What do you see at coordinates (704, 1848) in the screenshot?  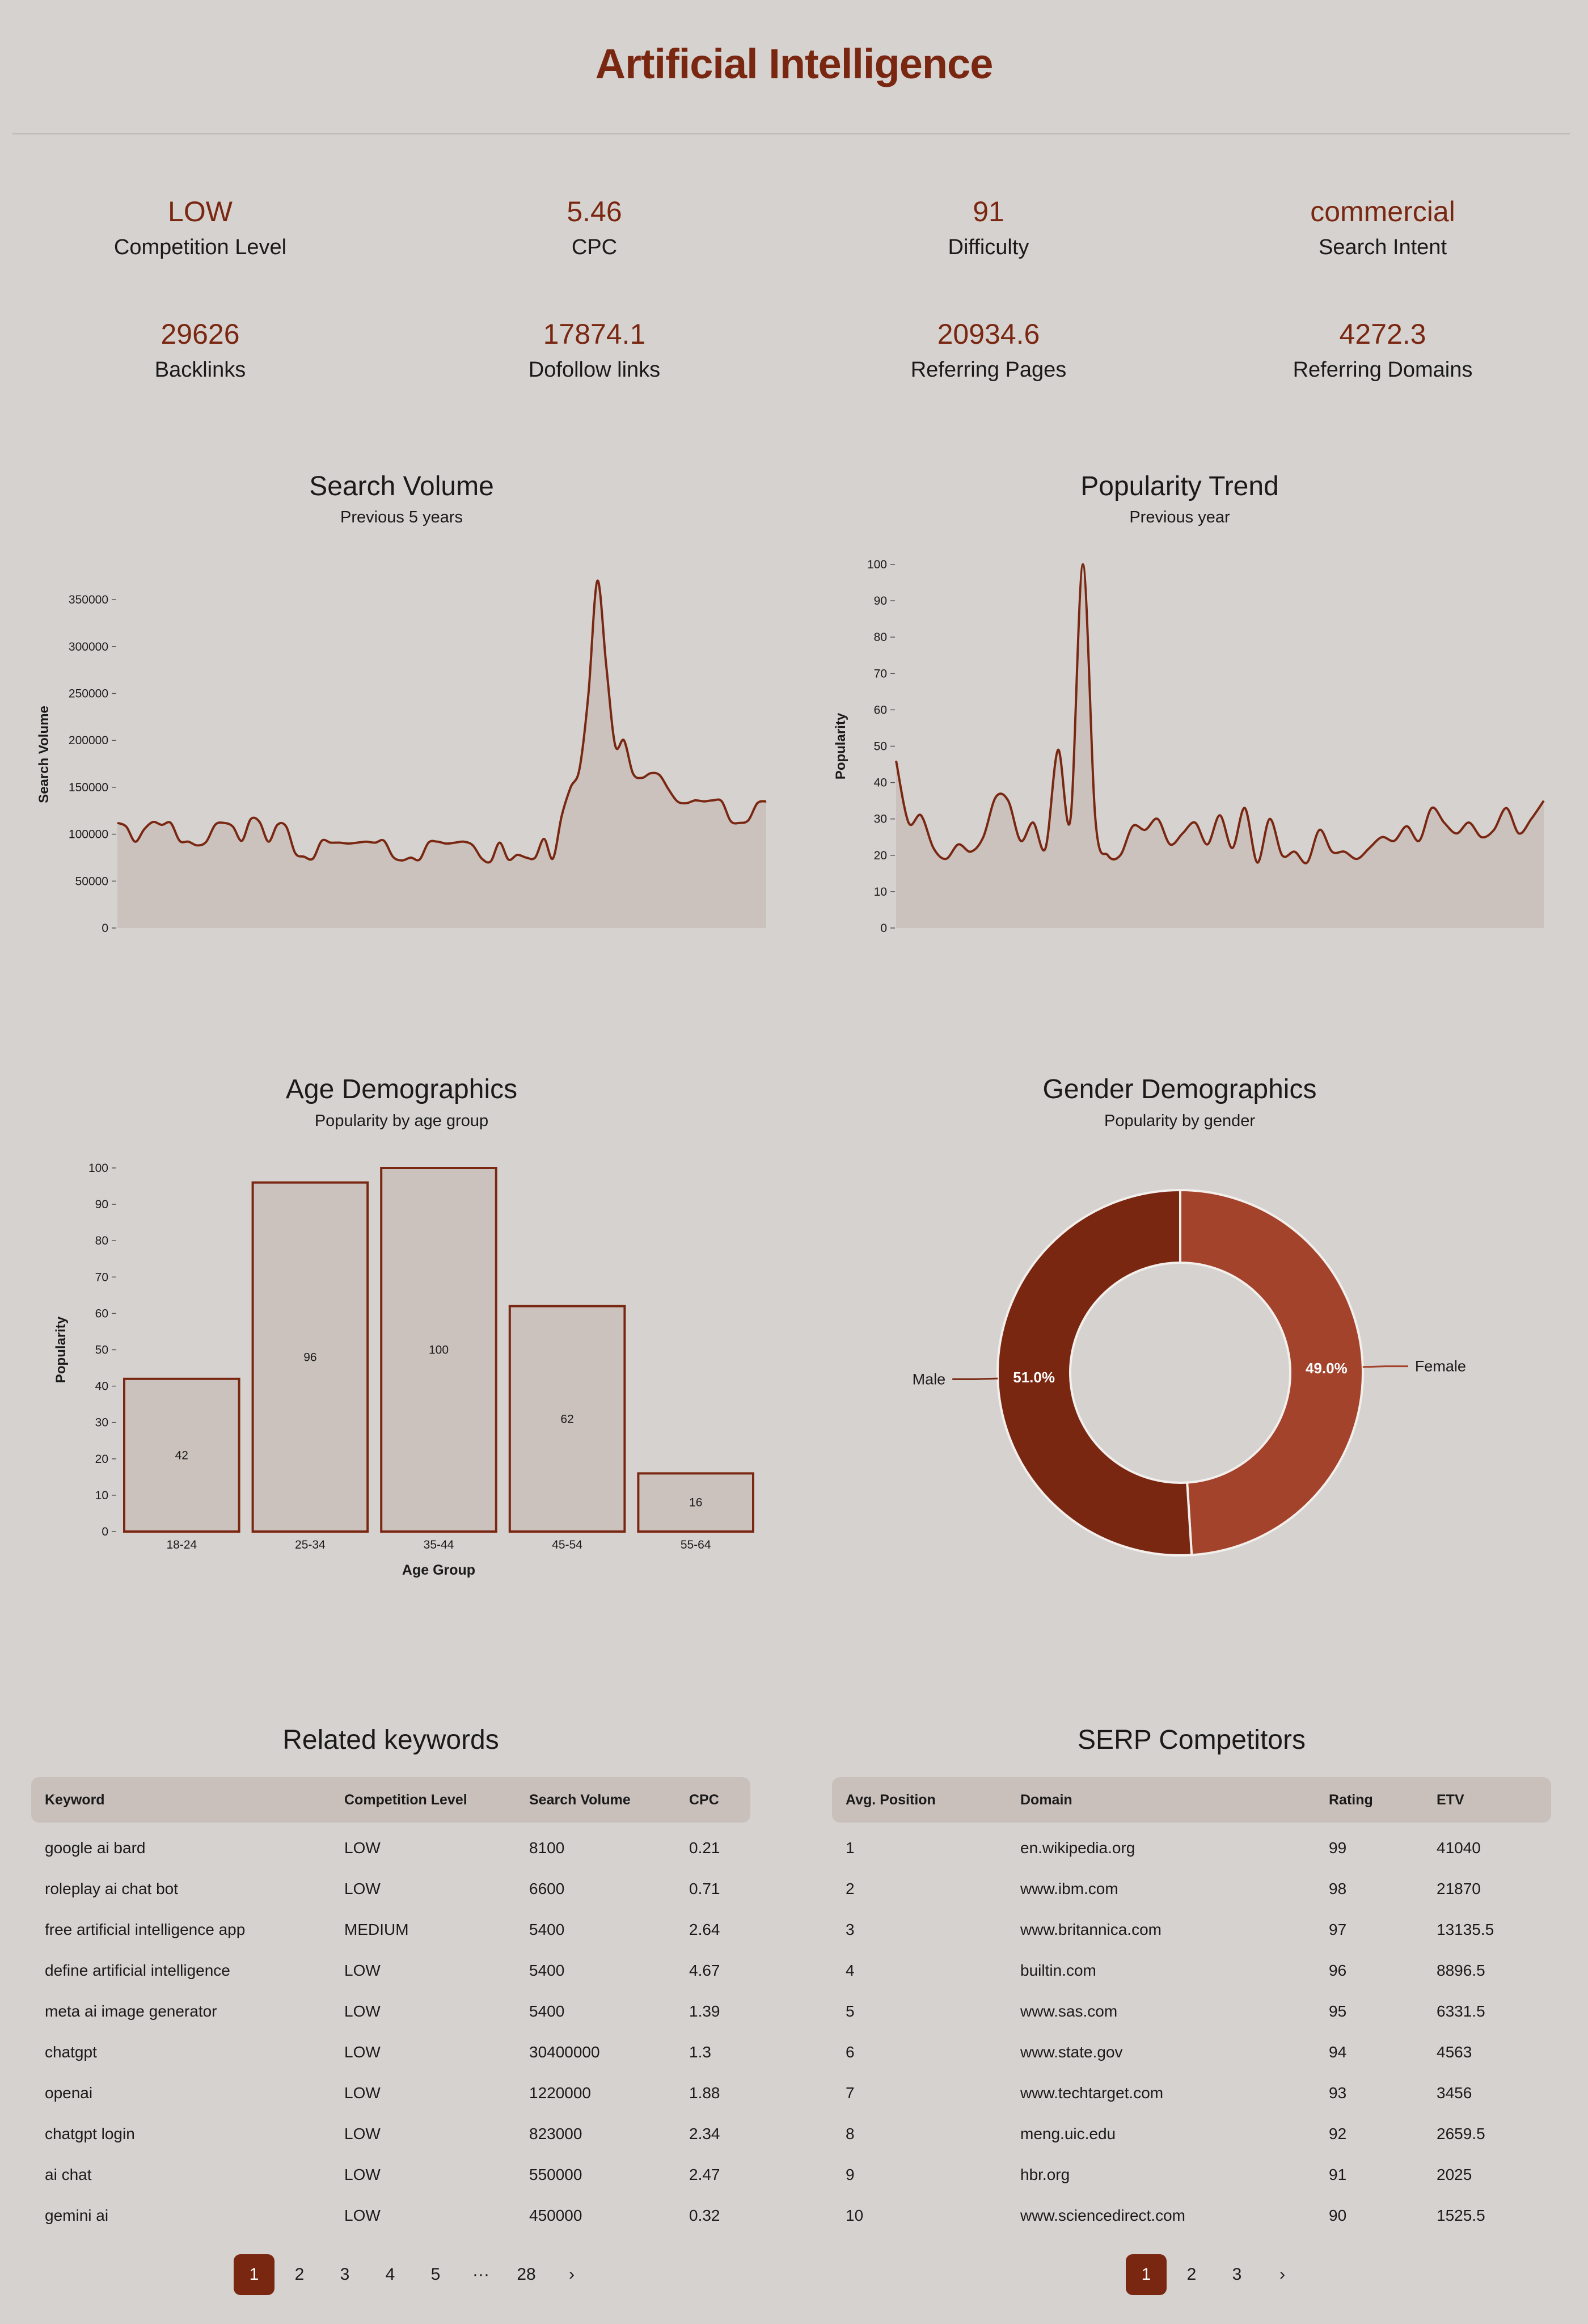 I see `cpc-cell: 0.21` at bounding box center [704, 1848].